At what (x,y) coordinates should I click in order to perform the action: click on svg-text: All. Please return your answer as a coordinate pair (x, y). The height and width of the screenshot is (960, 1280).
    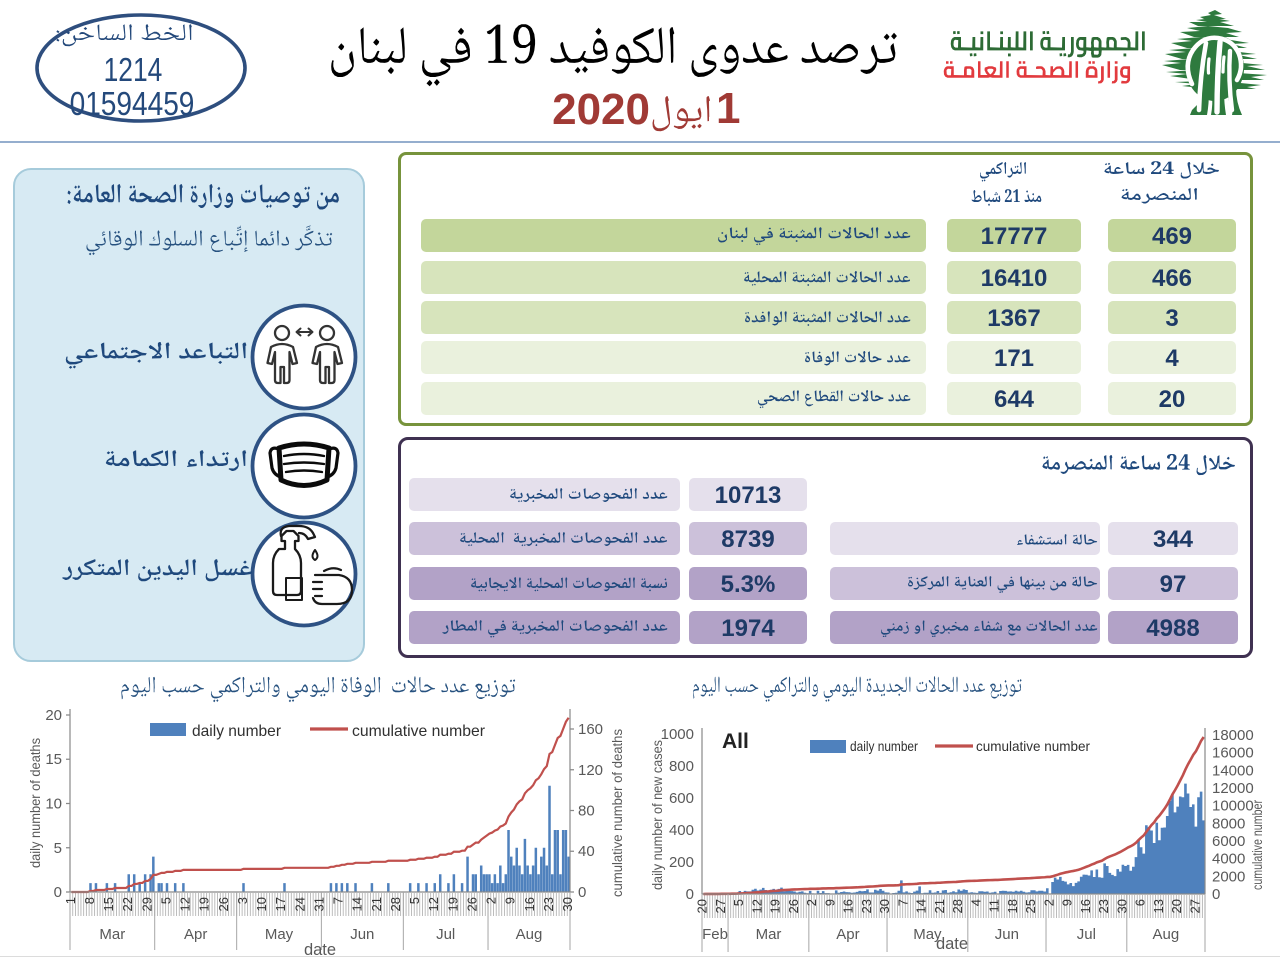
    Looking at the image, I should click on (735, 741).